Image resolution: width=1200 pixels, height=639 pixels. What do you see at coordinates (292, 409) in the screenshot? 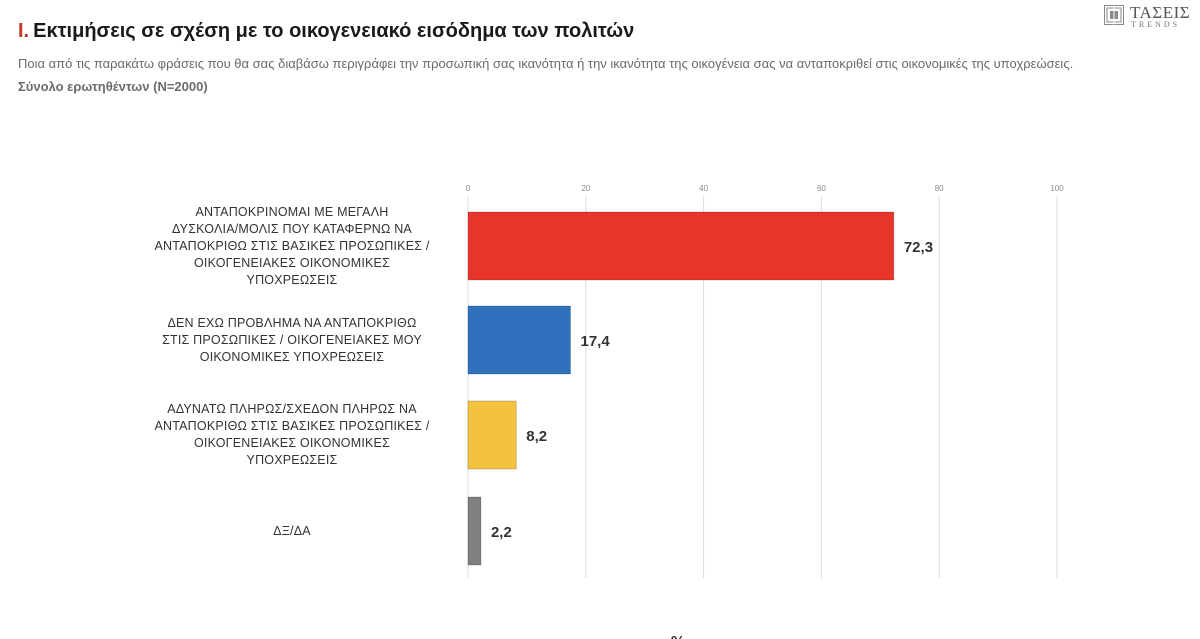
I see `category-label-line: ΑΔΥΝΑΤΩ ΠΛΗΡΩΣ/ΣΧΕΔΟΝ ΠΛΗΡΩΣ ΝΑ` at bounding box center [292, 409].